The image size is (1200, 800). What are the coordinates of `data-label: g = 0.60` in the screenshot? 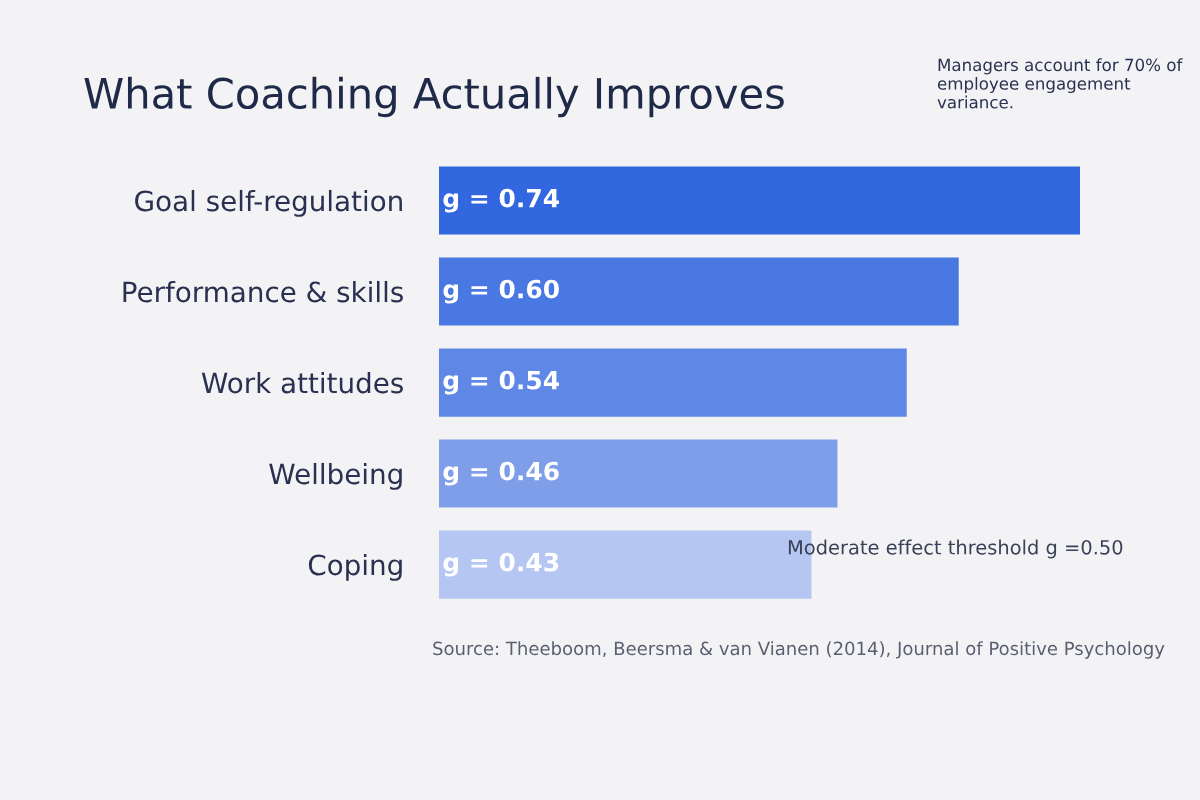 It's located at (501, 291).